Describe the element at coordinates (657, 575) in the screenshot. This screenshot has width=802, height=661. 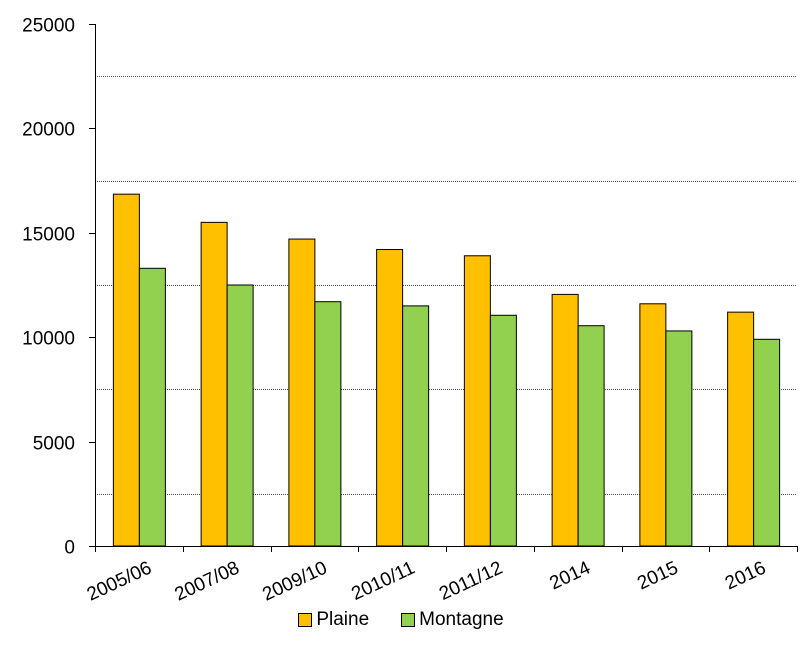
I see `x-tick-label: 2015` at that location.